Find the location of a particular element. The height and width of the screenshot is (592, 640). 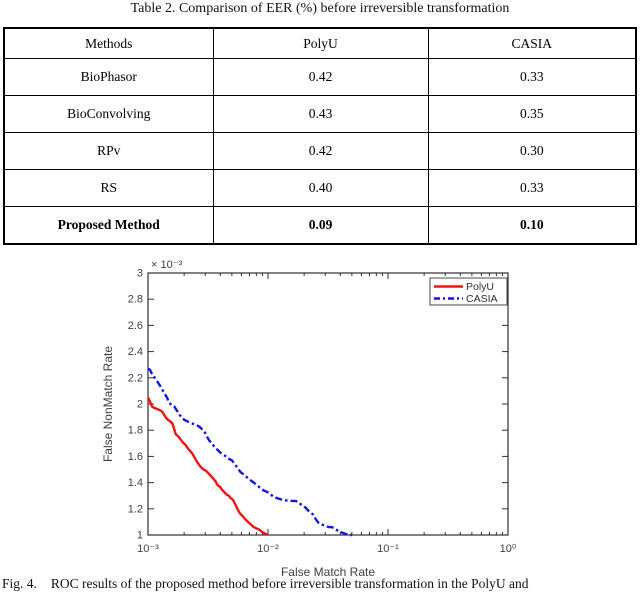

roc-curves is located at coordinates (249, 452).